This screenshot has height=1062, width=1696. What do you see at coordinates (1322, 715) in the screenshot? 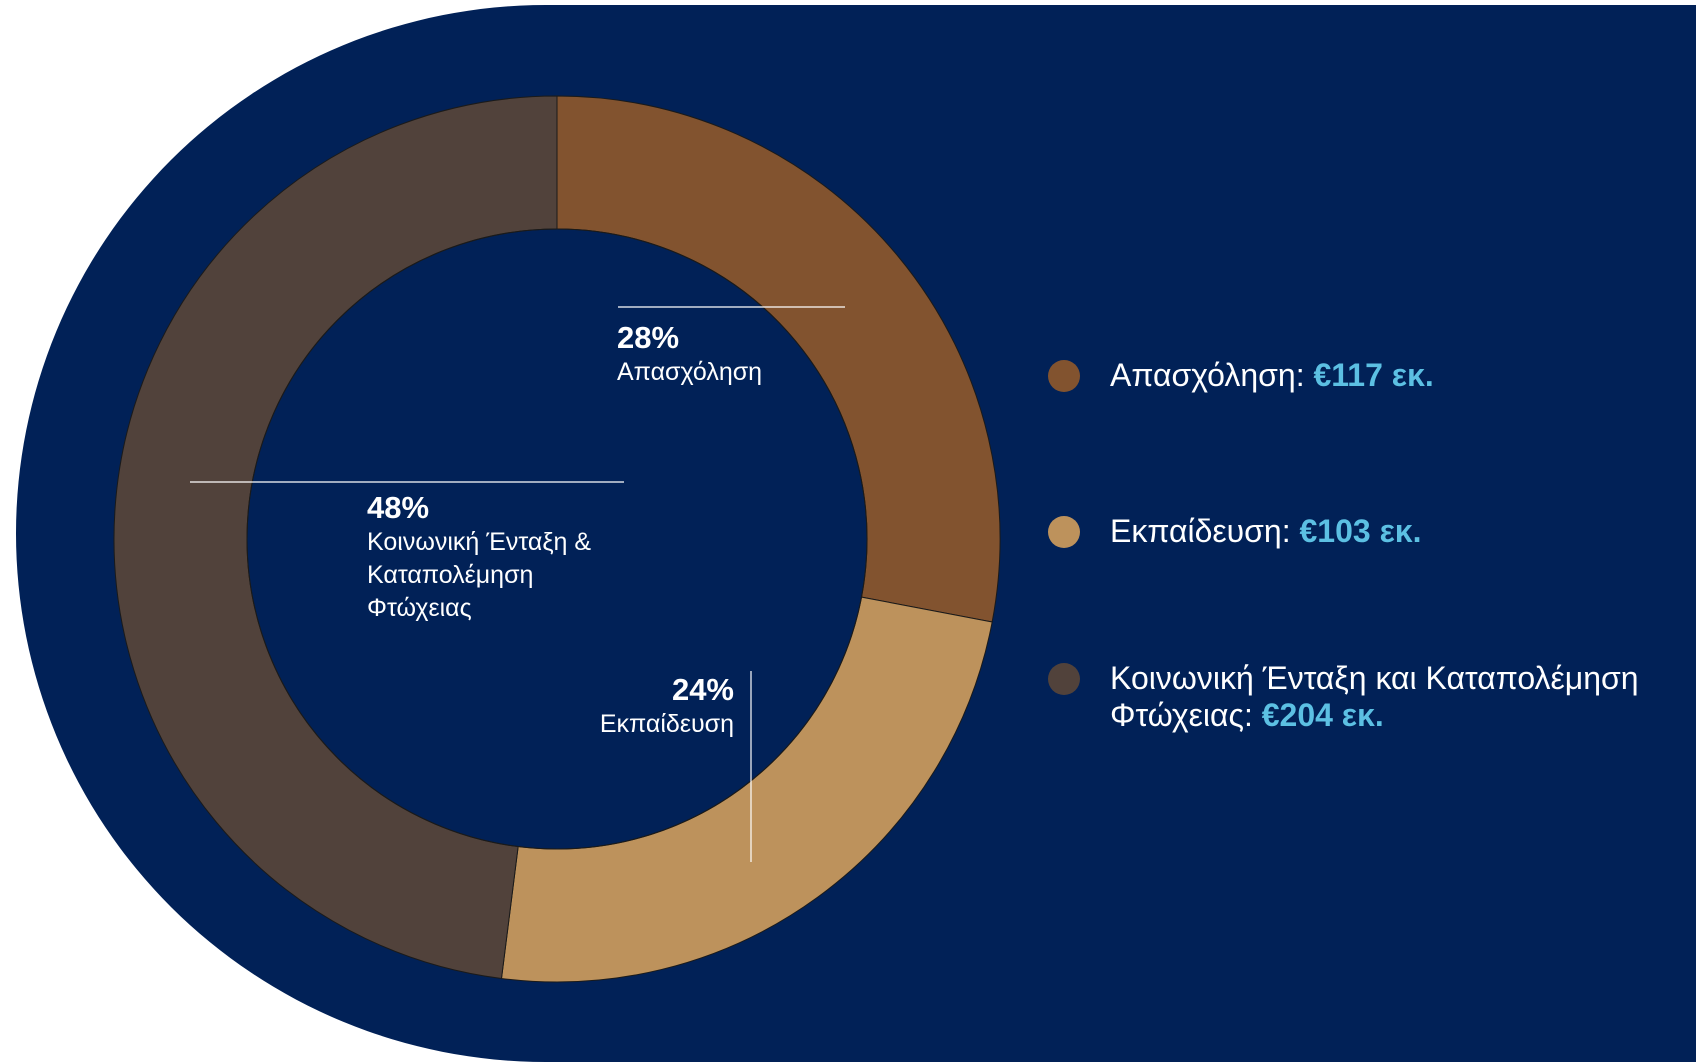
I see `legend-amount: €204 εκ.` at bounding box center [1322, 715].